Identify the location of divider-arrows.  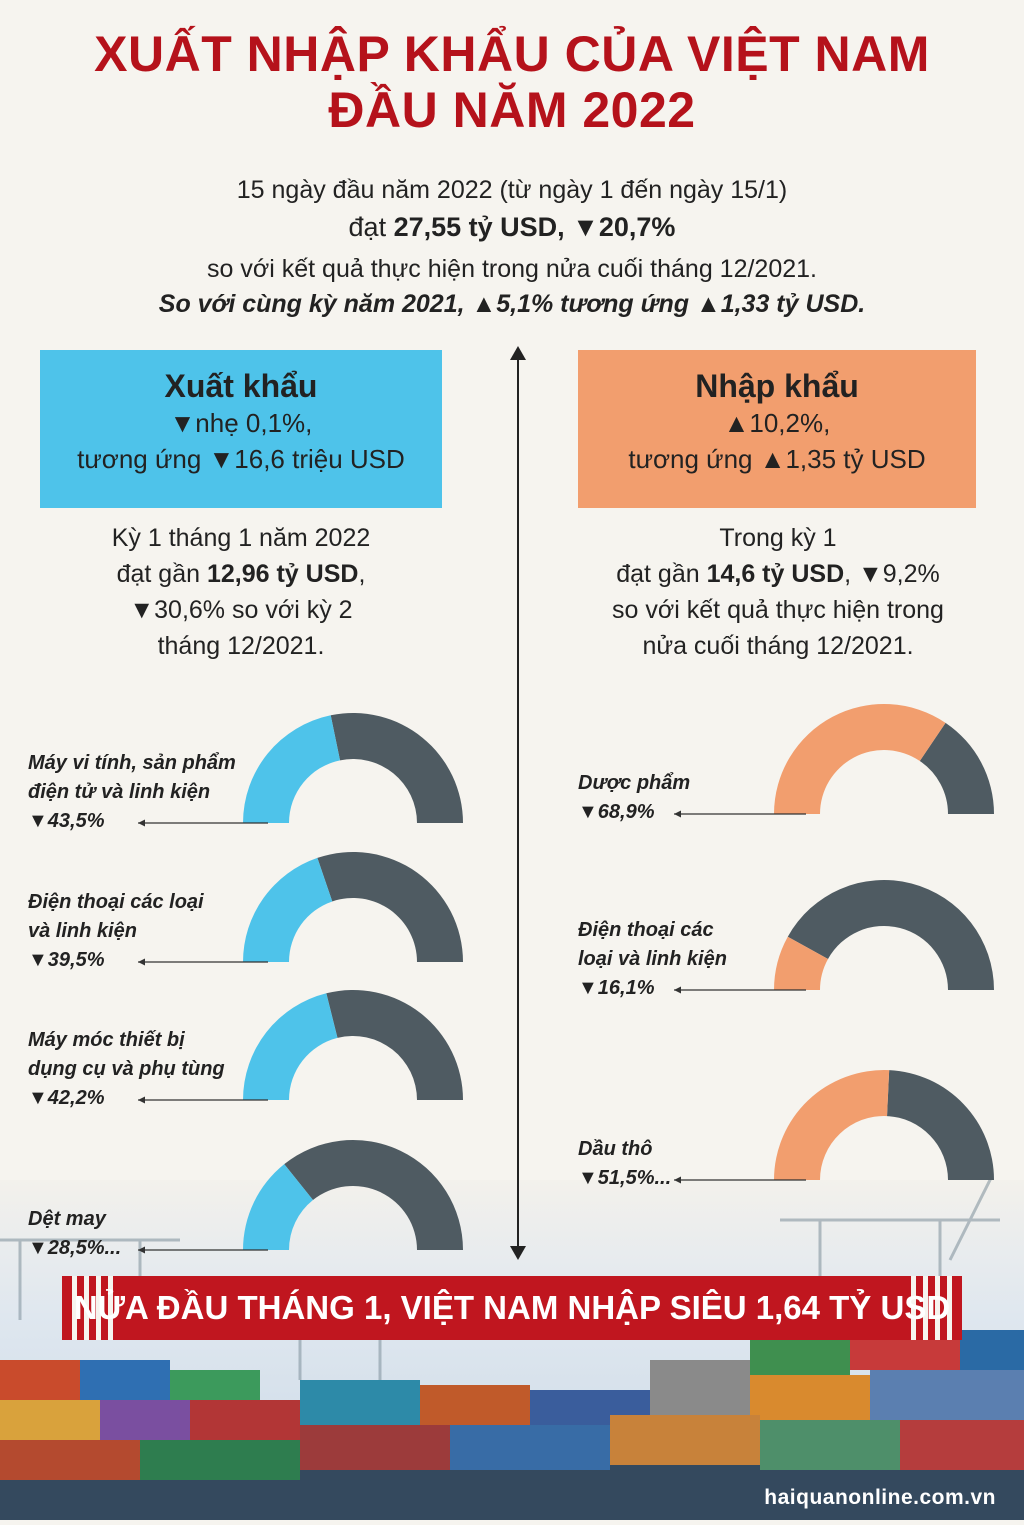
(518, 803).